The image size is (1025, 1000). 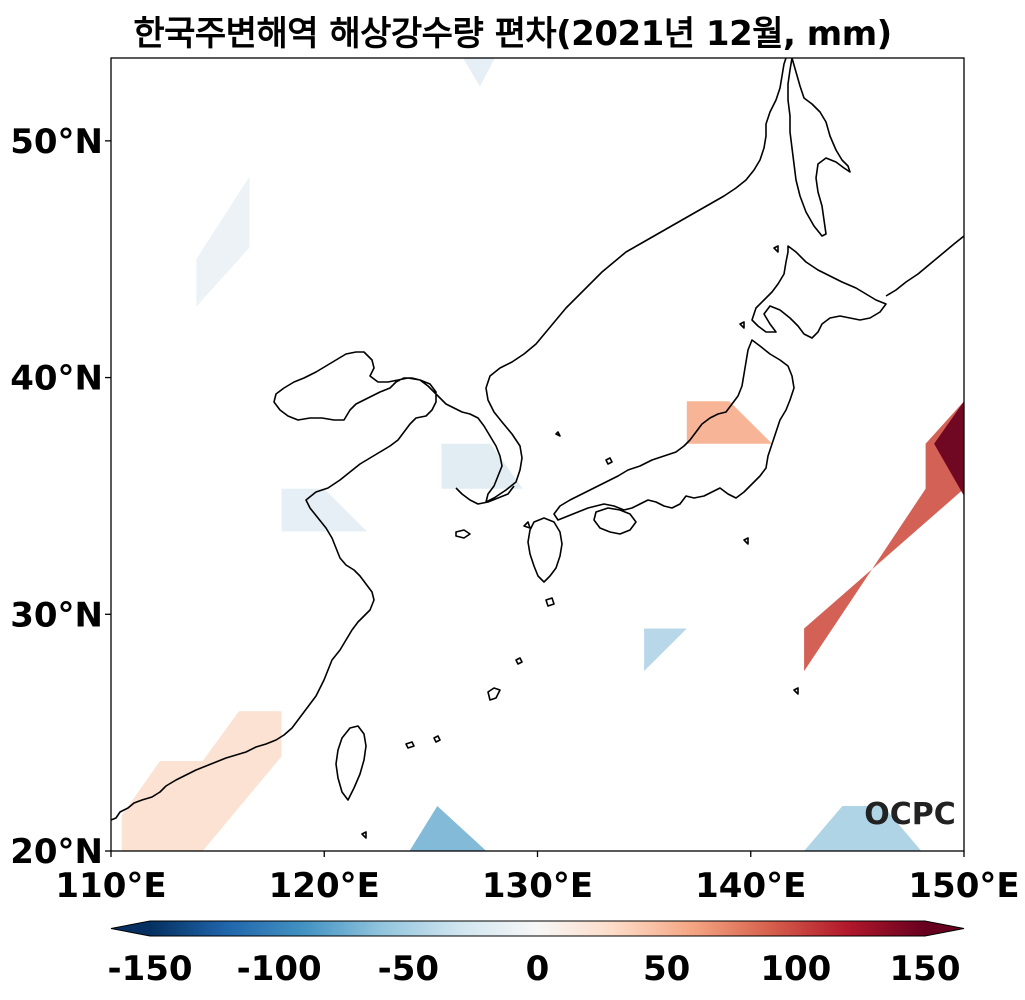 I want to click on colorbar-tick-label: -150, so click(x=149, y=969).